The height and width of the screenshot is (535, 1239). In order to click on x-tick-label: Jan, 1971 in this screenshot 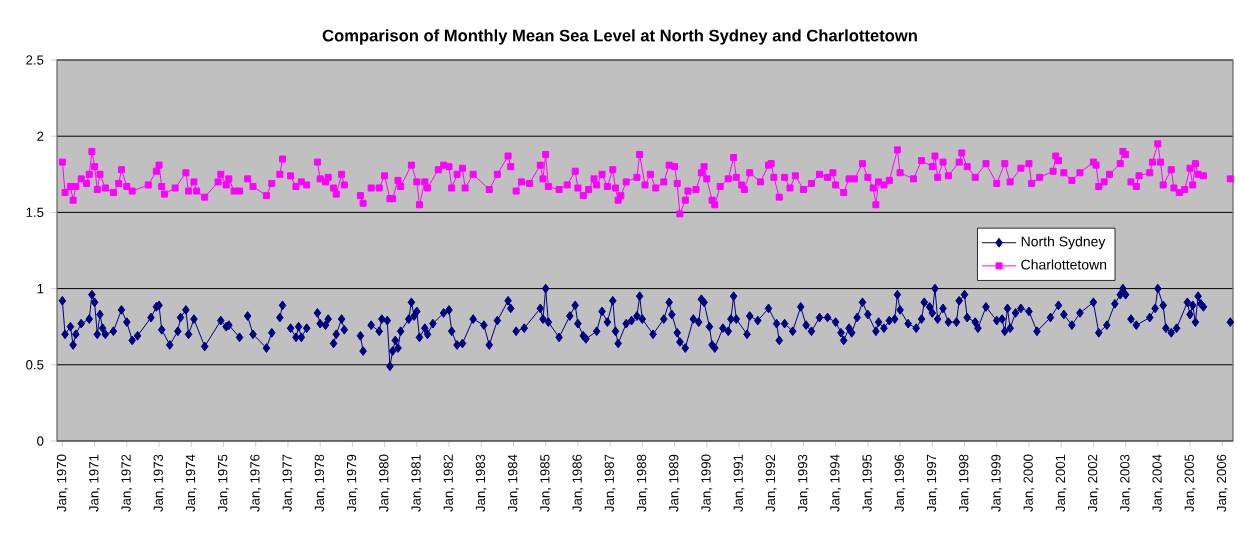, I will do `click(95, 483)`.